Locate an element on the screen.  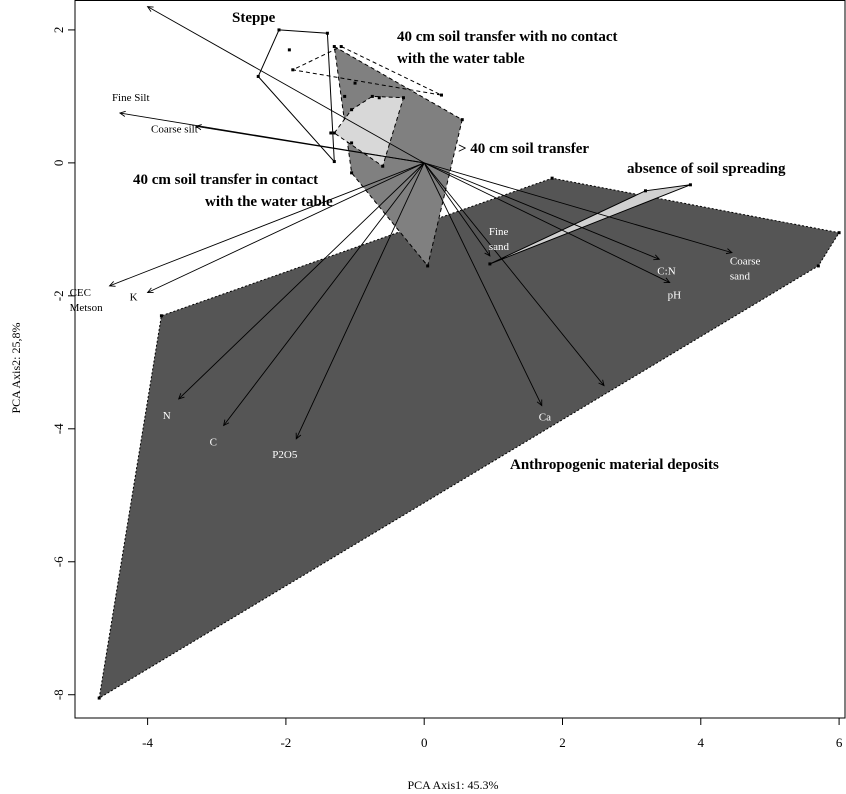
arrowhead-c-n is located at coordinates (657, 257).